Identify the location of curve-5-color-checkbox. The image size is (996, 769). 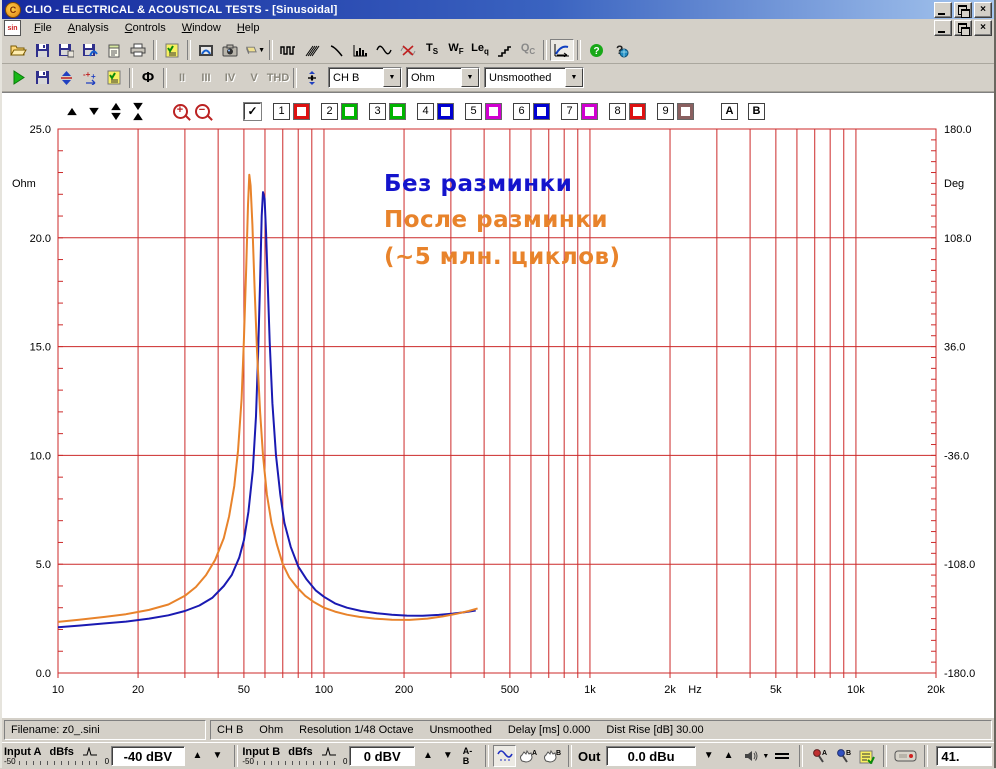
(493, 111).